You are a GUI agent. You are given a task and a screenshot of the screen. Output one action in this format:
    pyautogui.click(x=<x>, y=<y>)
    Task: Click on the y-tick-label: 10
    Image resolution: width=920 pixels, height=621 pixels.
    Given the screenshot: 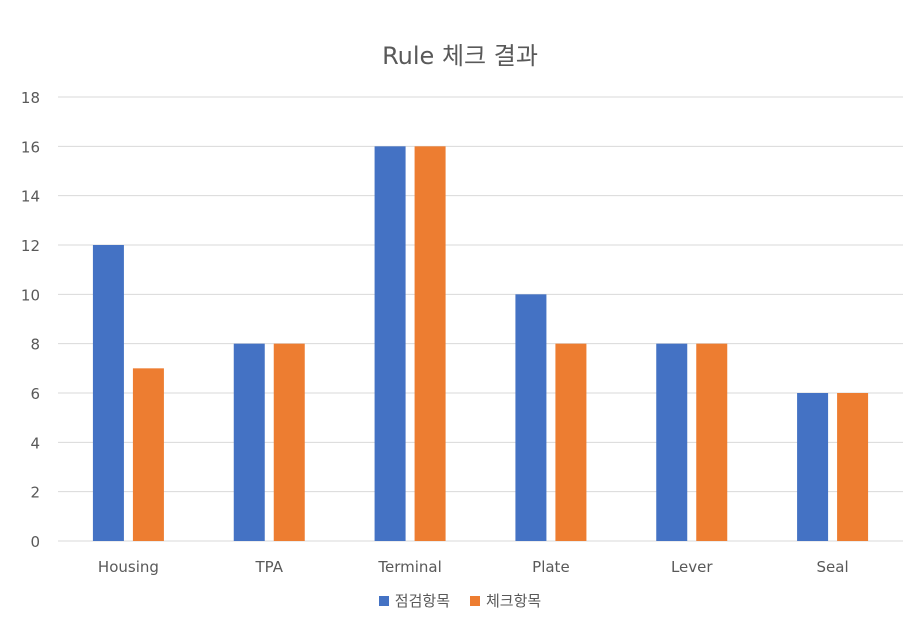 What is the action you would take?
    pyautogui.click(x=30, y=295)
    